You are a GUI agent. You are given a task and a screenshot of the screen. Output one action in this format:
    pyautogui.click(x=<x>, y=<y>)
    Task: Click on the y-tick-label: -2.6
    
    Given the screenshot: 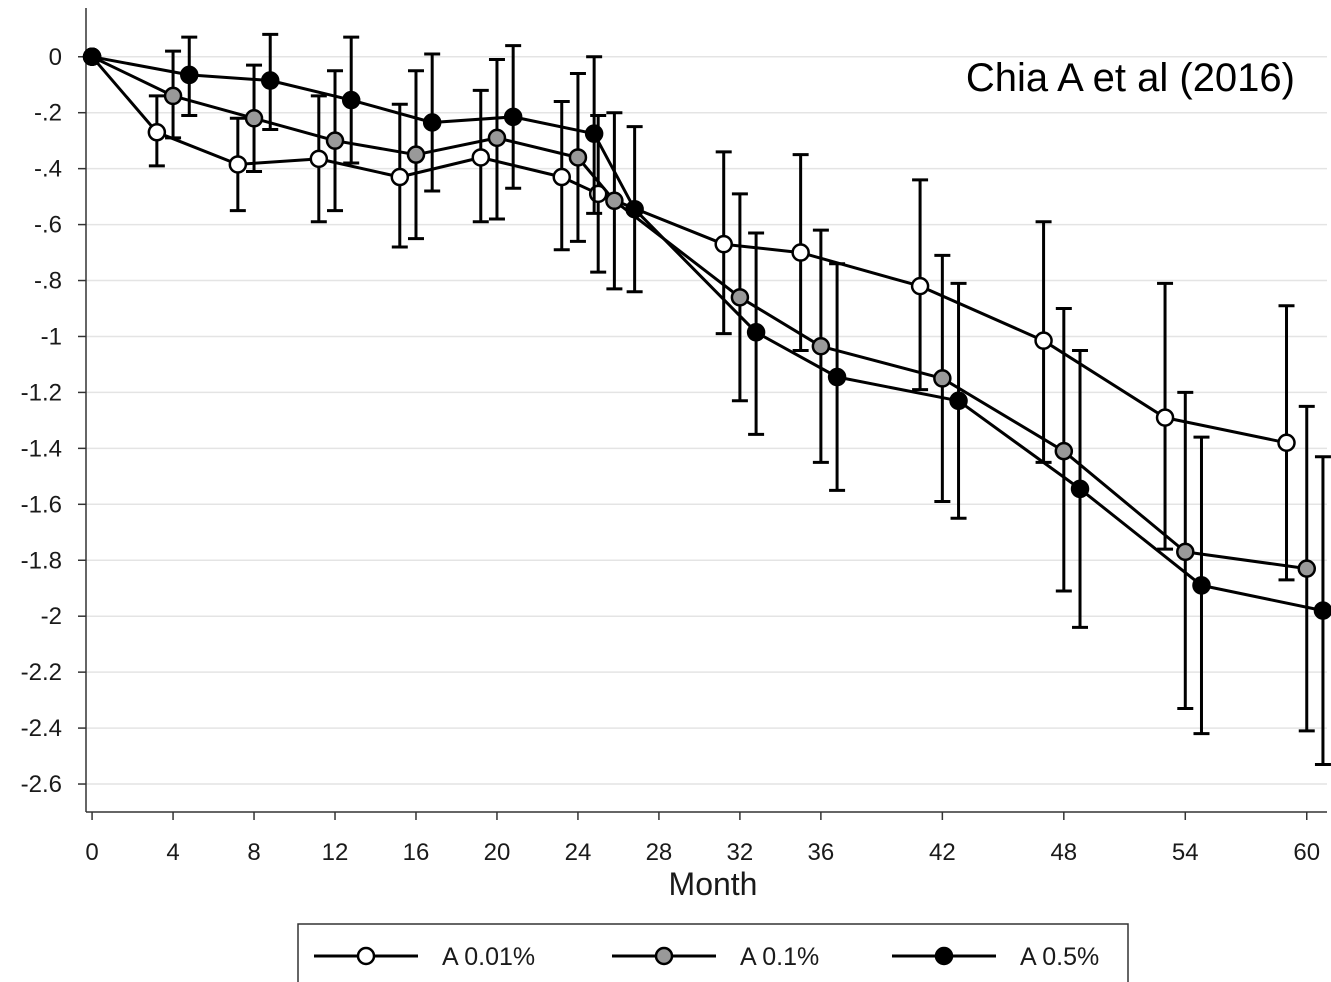 What is the action you would take?
    pyautogui.click(x=41, y=784)
    